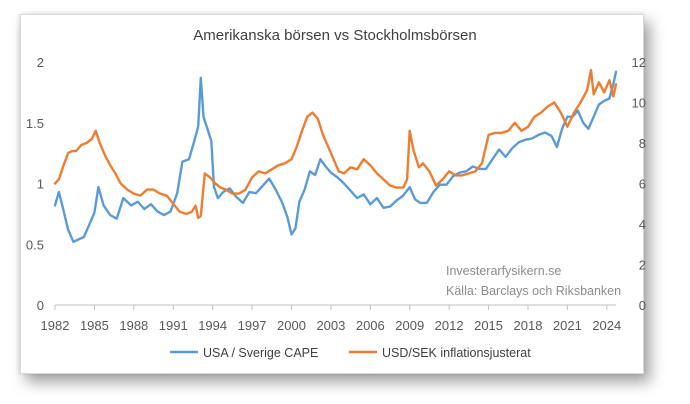  What do you see at coordinates (40, 62) in the screenshot?
I see `left-y-tick-label: 2` at bounding box center [40, 62].